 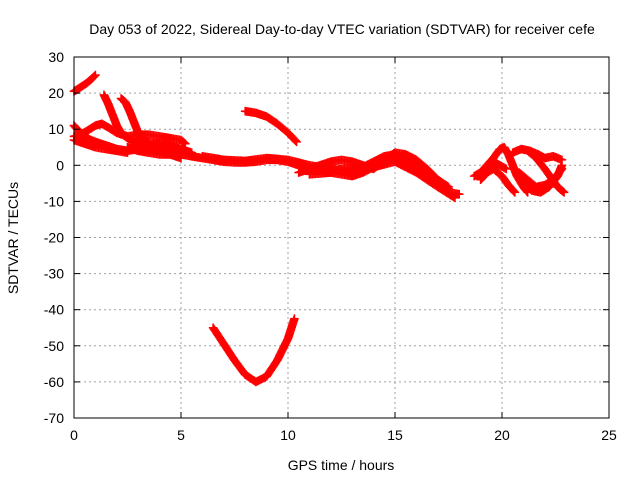 I want to click on y-tick-label: -40, so click(x=54, y=310).